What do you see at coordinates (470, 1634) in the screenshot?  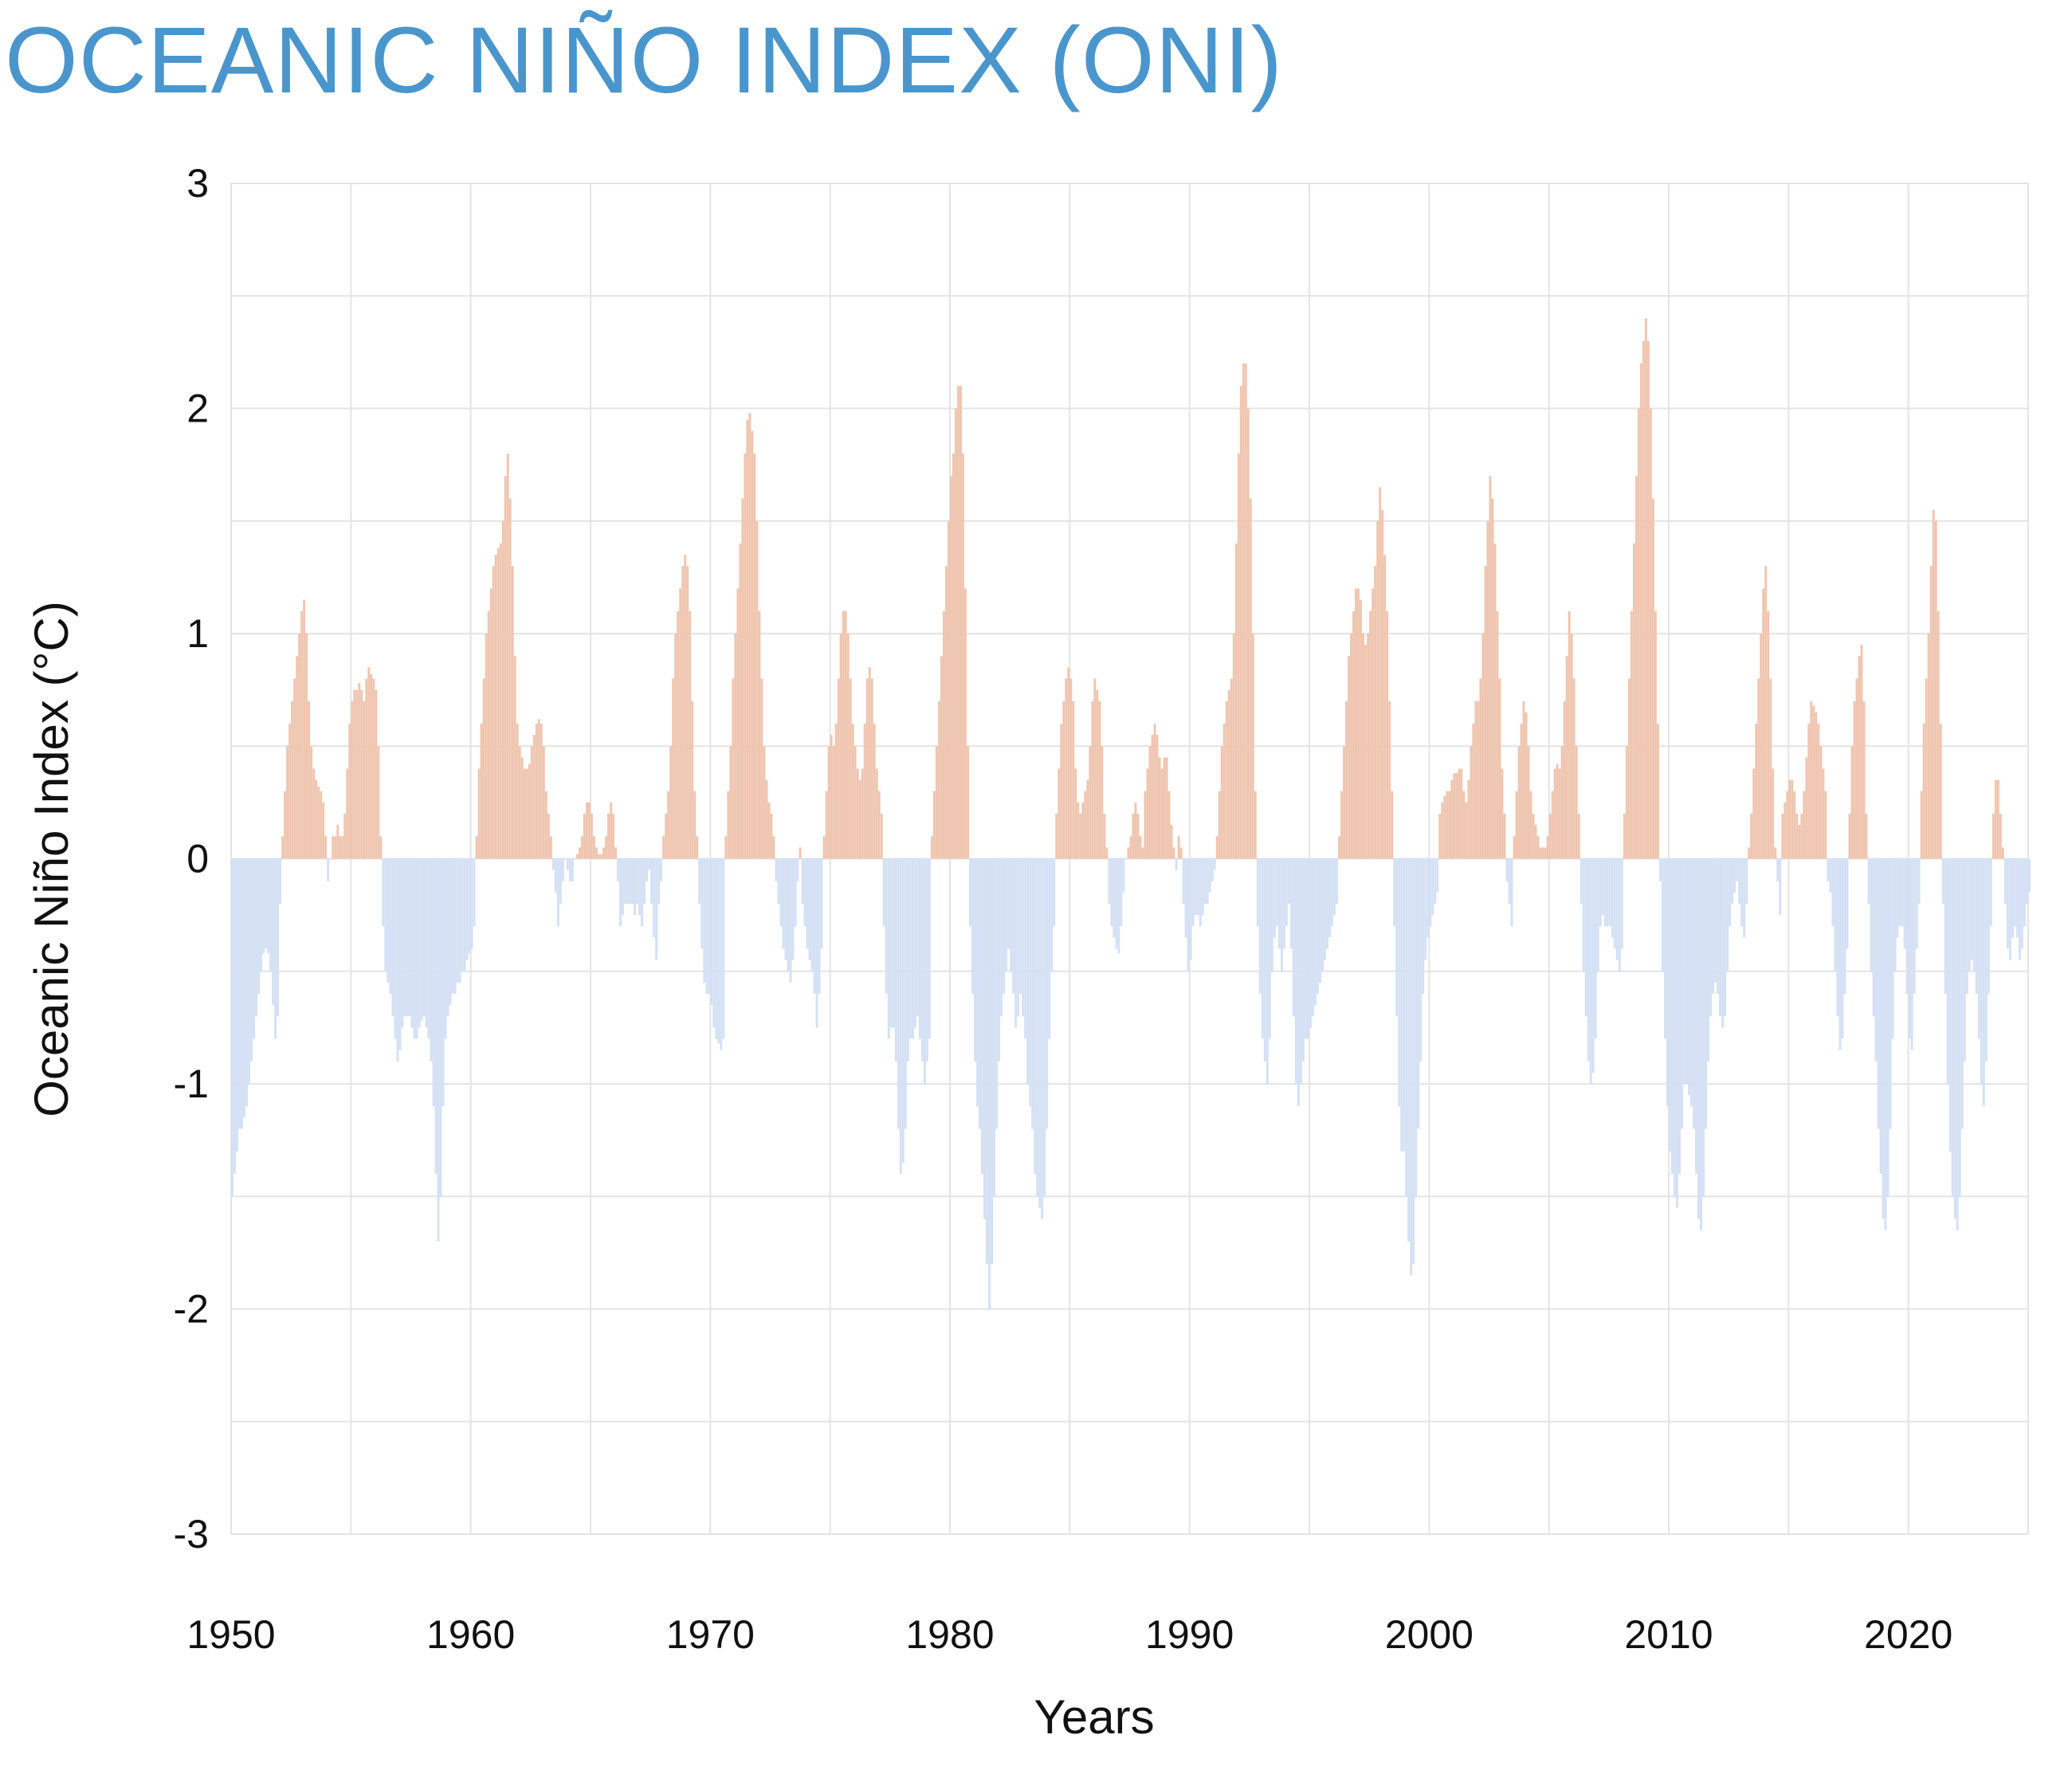 I see `x-tick-label: 1960` at bounding box center [470, 1634].